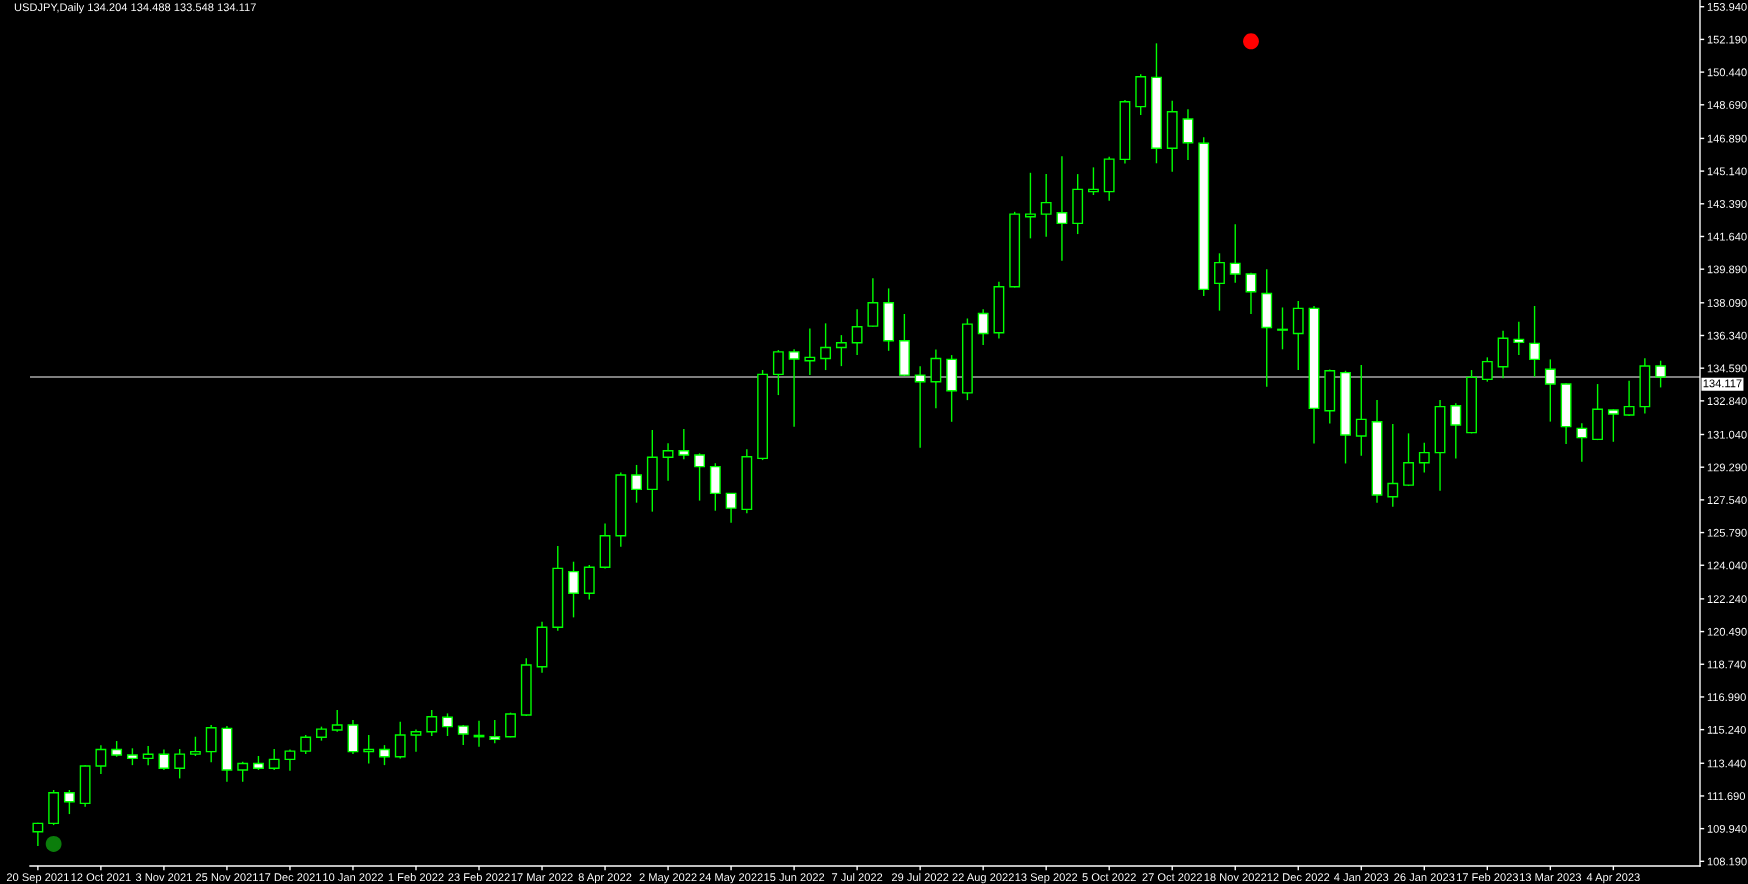  I want to click on ref-line-label: 134.117, so click(1722, 383).